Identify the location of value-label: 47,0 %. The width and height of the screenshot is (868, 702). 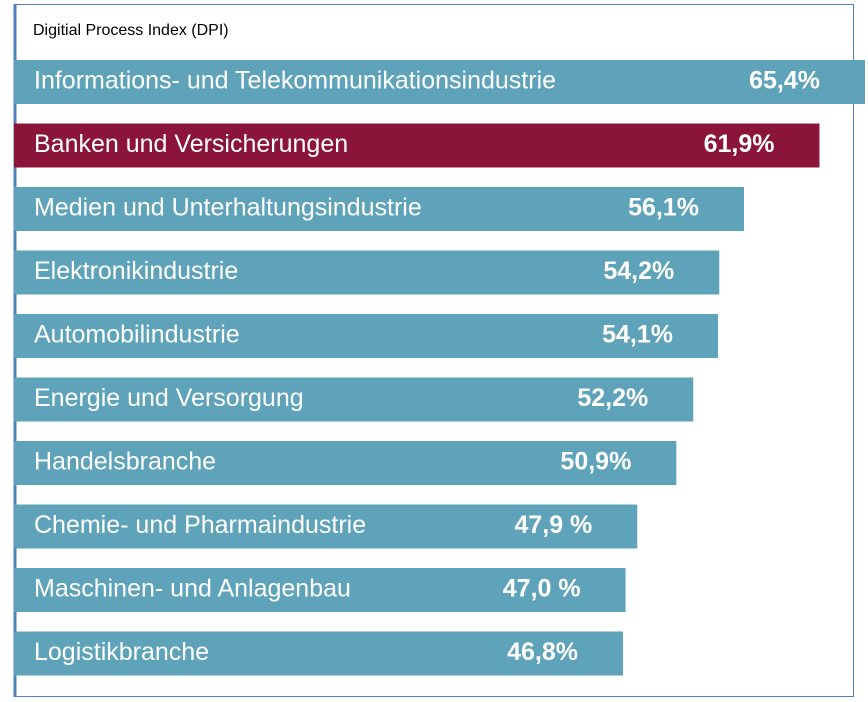
(542, 589).